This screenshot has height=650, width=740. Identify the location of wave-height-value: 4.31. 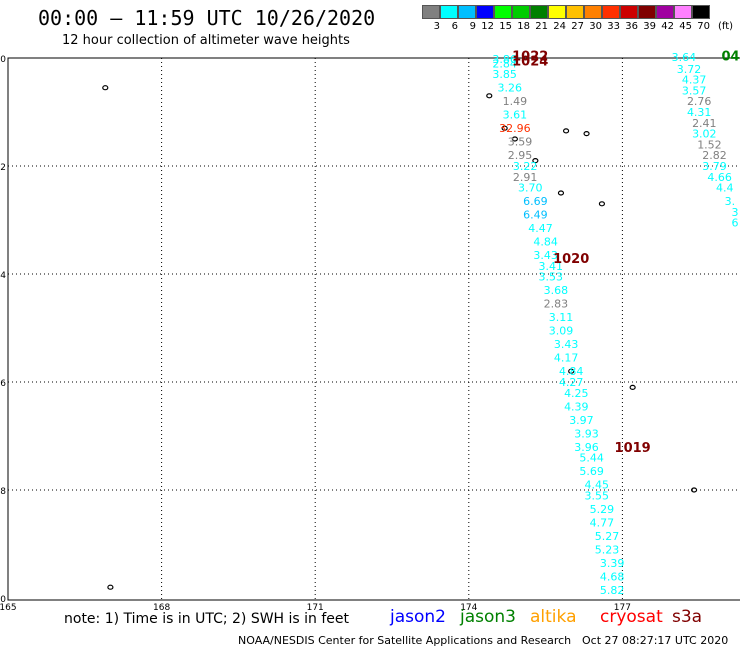
(699, 112).